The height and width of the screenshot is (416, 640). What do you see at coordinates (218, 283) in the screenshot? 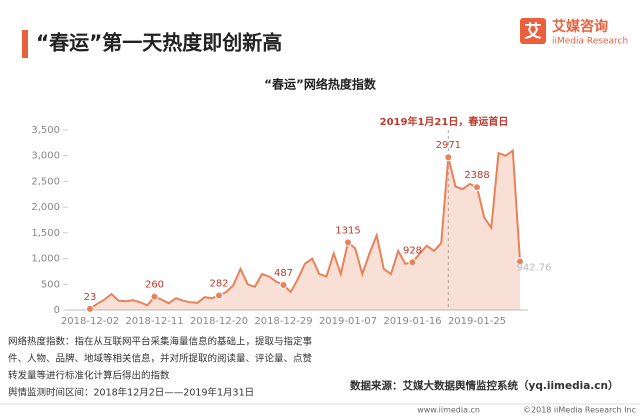
I see `data-label: 282` at bounding box center [218, 283].